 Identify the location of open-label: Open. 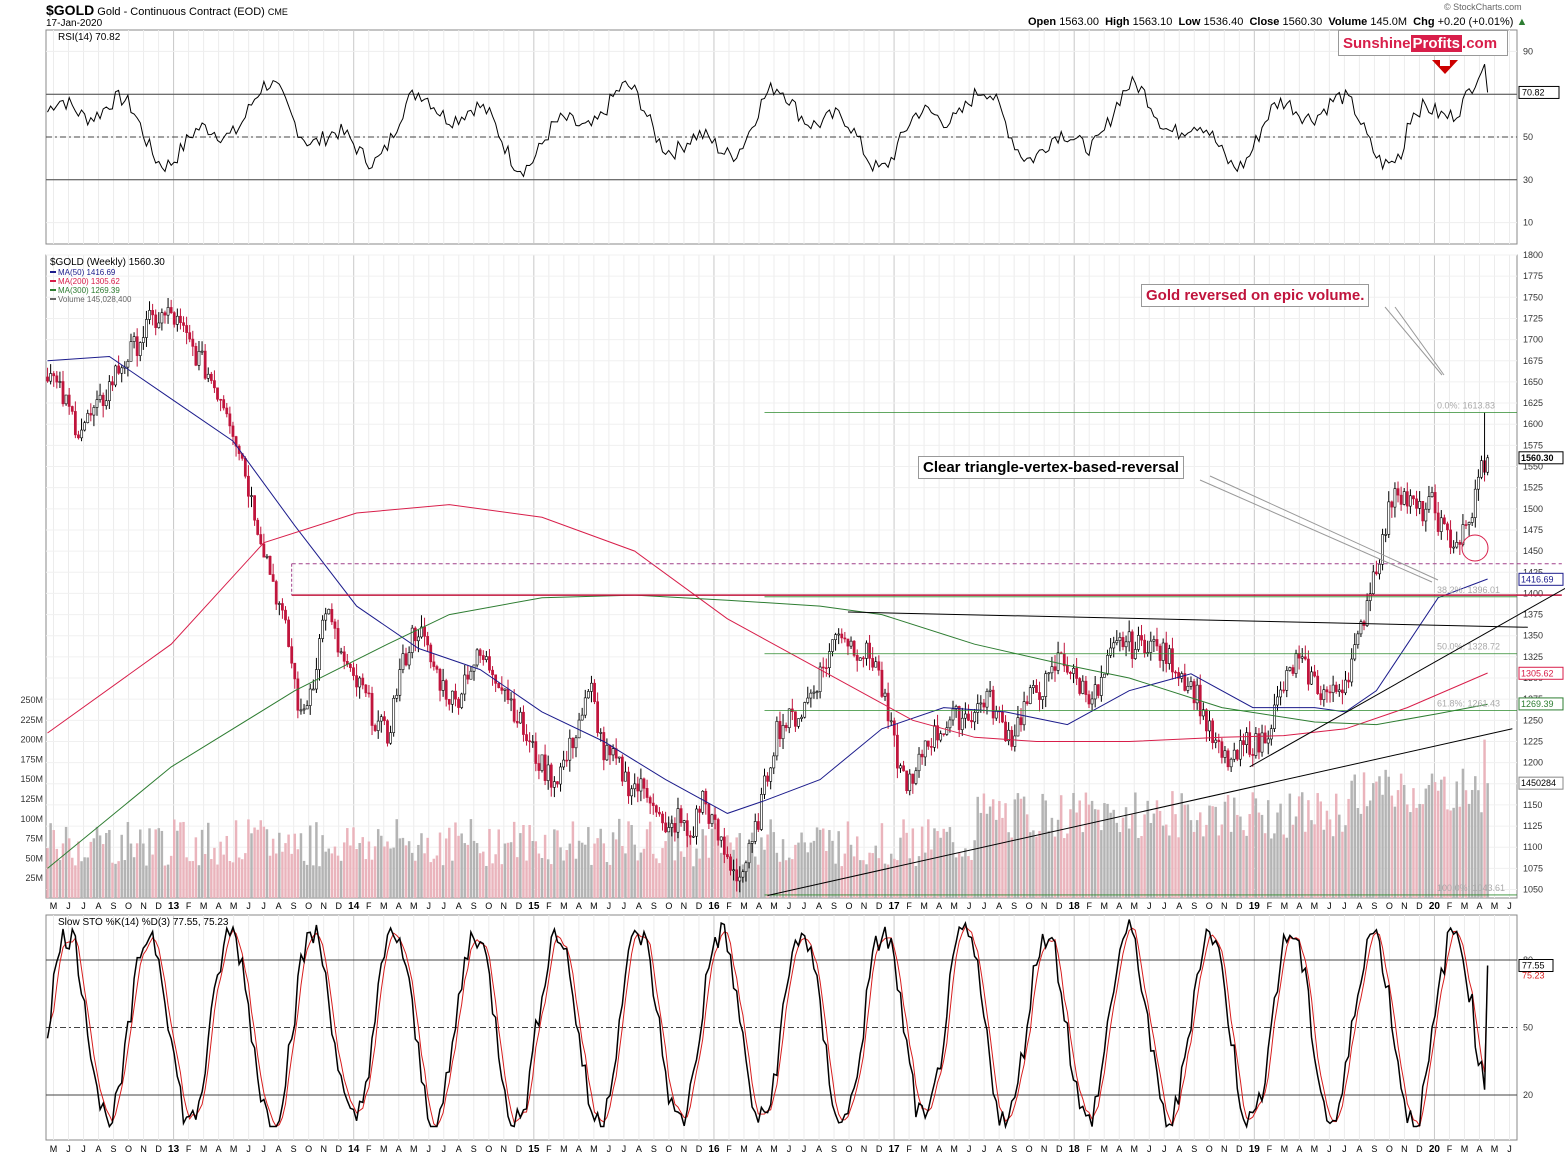
(1042, 22).